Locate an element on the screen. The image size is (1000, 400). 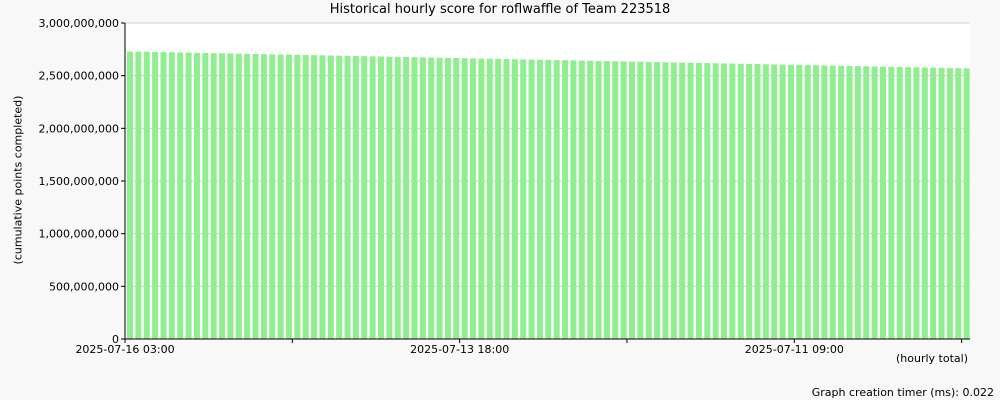
y-tick-label: 2,000,000,000 is located at coordinates (79, 128).